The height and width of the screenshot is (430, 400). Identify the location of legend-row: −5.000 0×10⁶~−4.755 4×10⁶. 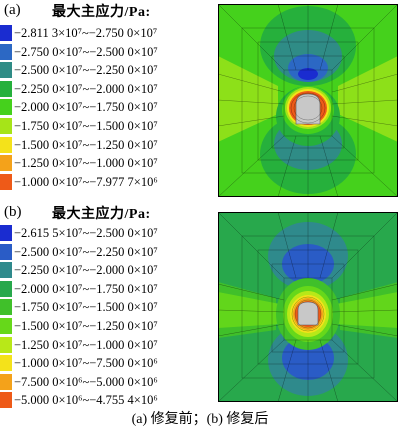
(107, 400).